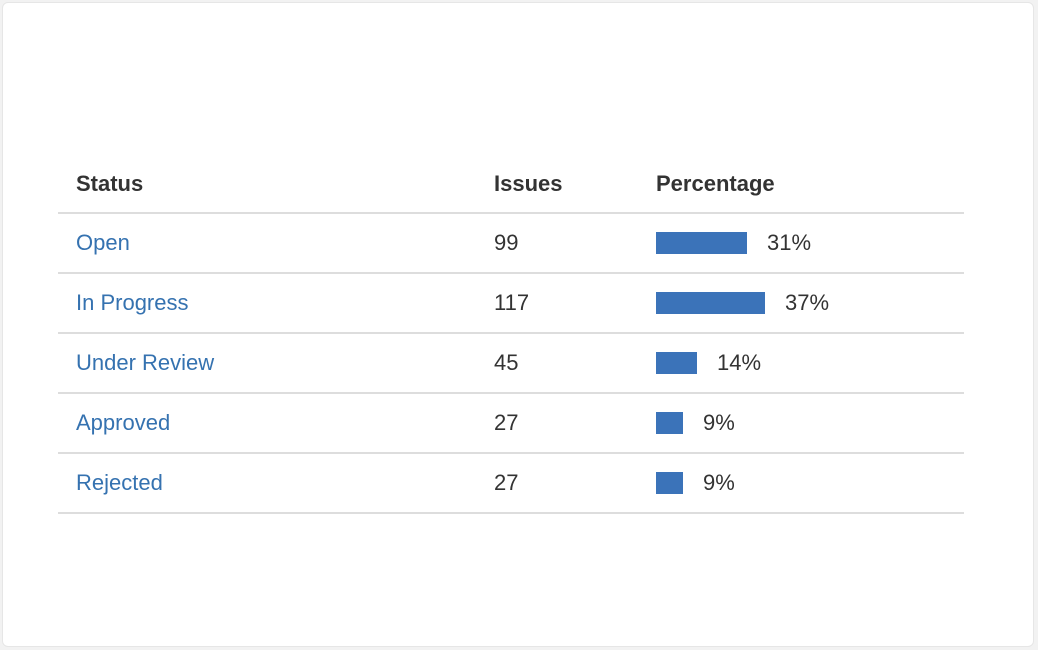 This screenshot has height=650, width=1038. I want to click on status-cell: Open, so click(267, 243).